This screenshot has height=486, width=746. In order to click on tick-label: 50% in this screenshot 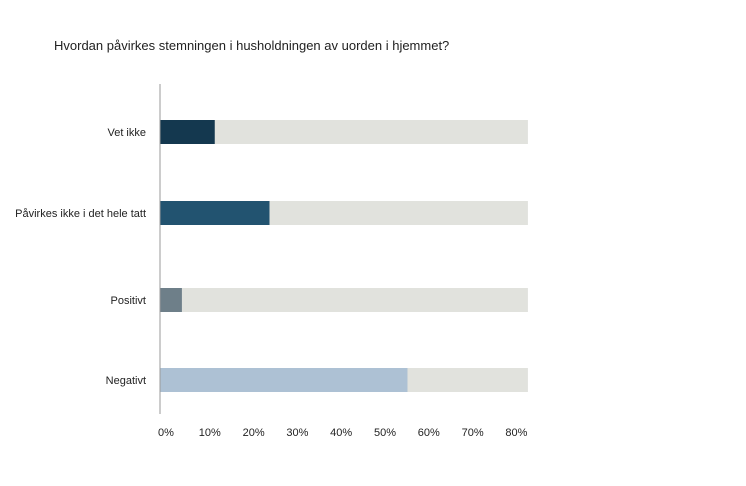, I will do `click(385, 433)`.